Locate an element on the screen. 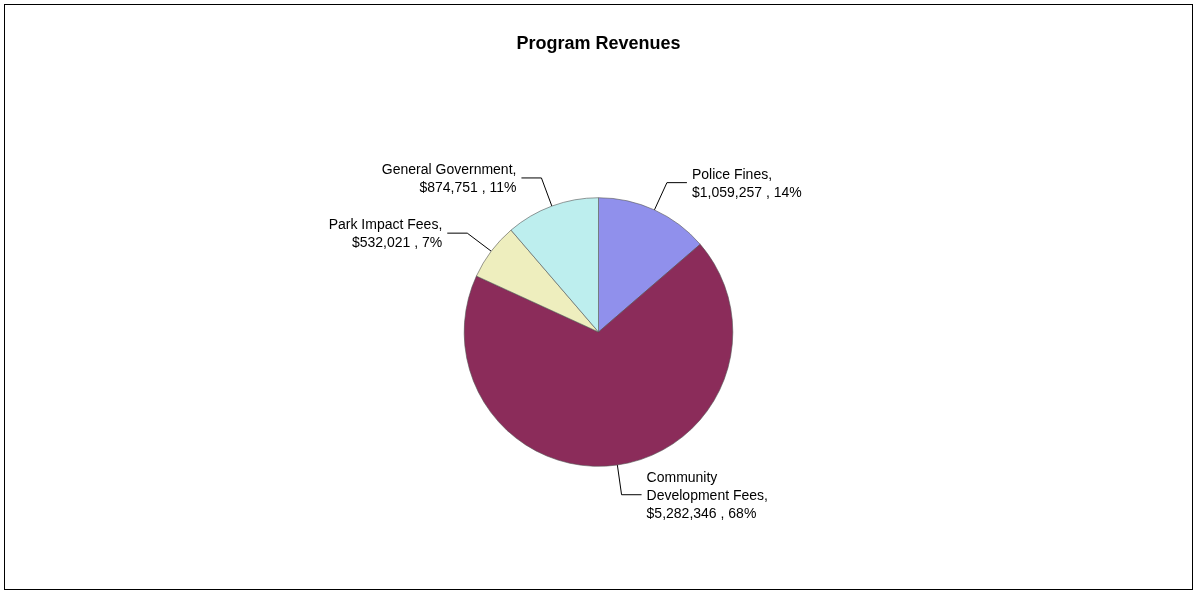 The image size is (1199, 596). chart-title: Program Revenues is located at coordinates (598, 43).